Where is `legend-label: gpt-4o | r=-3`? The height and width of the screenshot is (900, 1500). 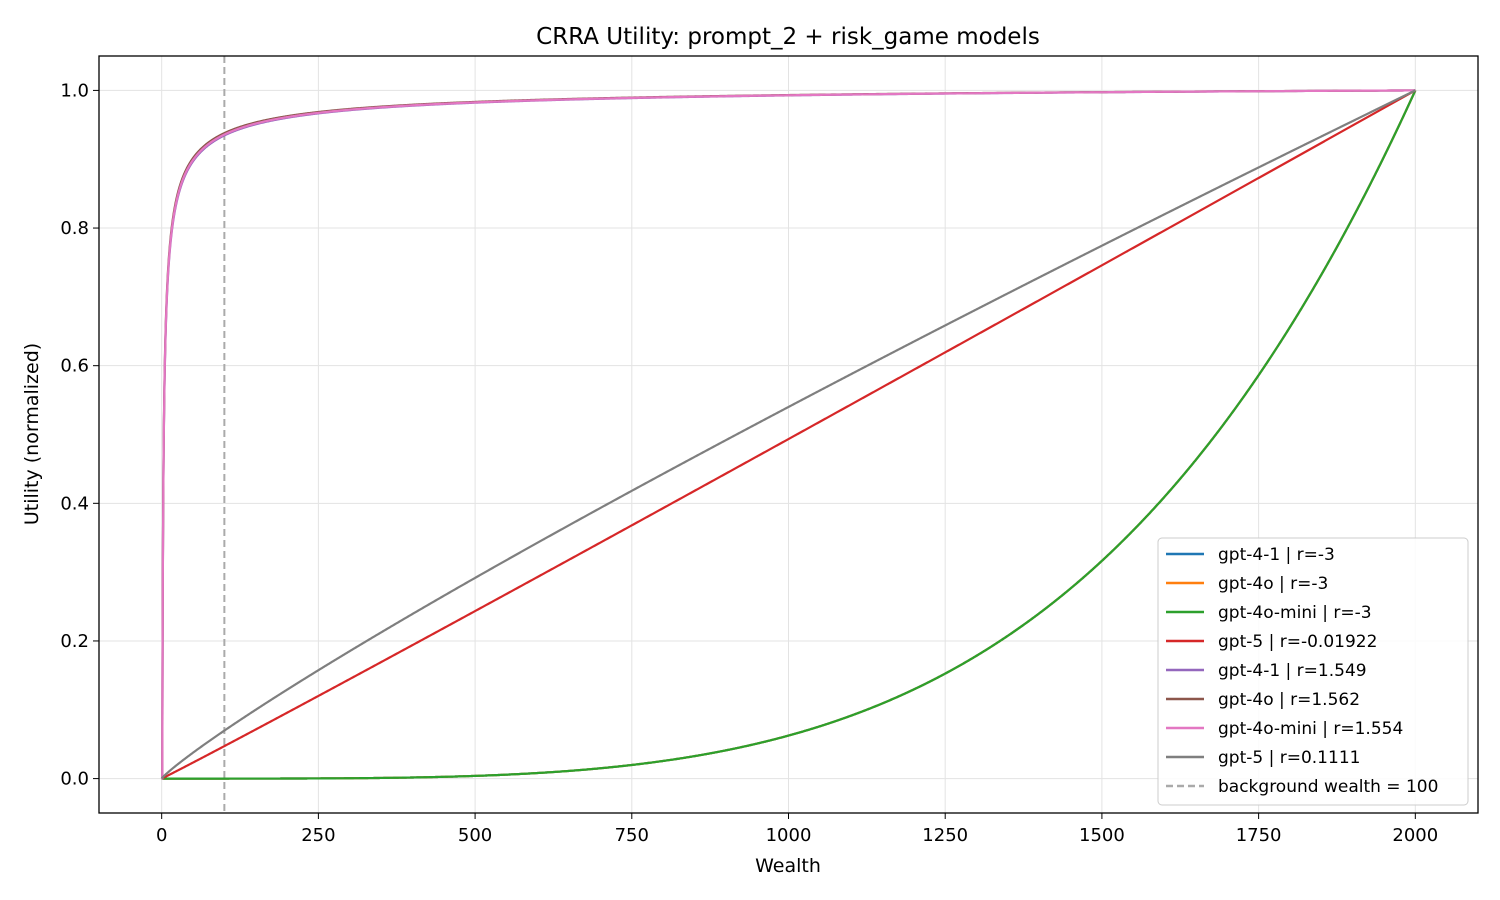 legend-label: gpt-4o | r=-3 is located at coordinates (1273, 584).